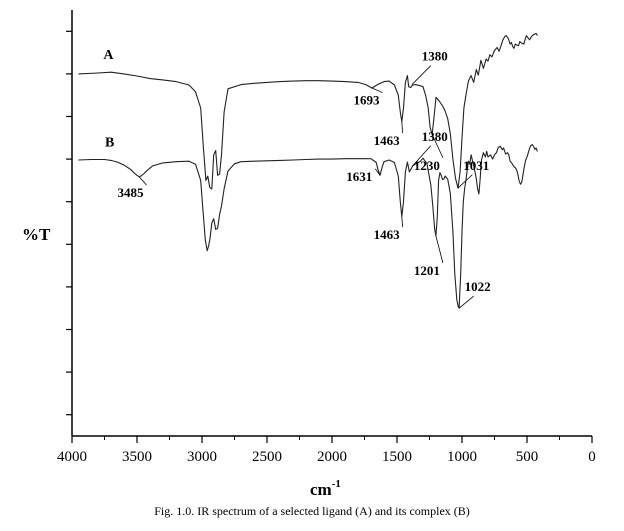  What do you see at coordinates (592, 457) in the screenshot?
I see `x-tick-label: 0` at bounding box center [592, 457].